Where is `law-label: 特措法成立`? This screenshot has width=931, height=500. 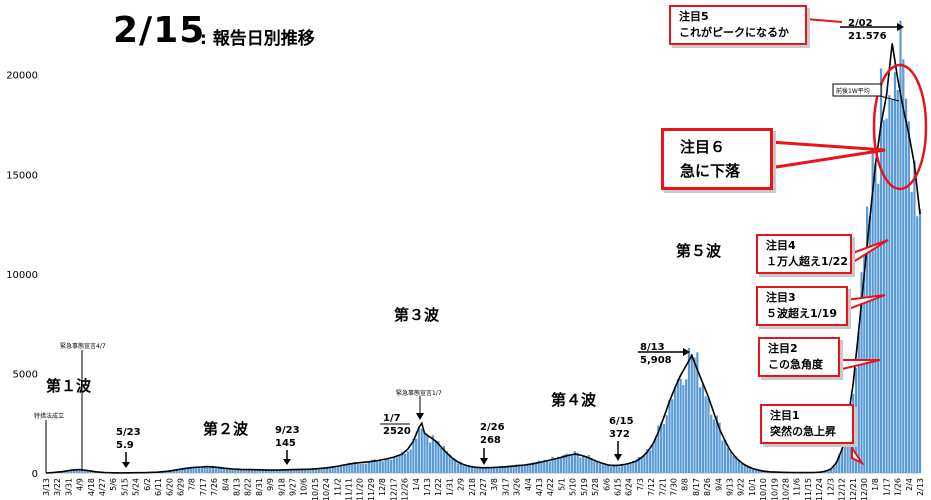 law-label: 特措法成立 is located at coordinates (49, 416).